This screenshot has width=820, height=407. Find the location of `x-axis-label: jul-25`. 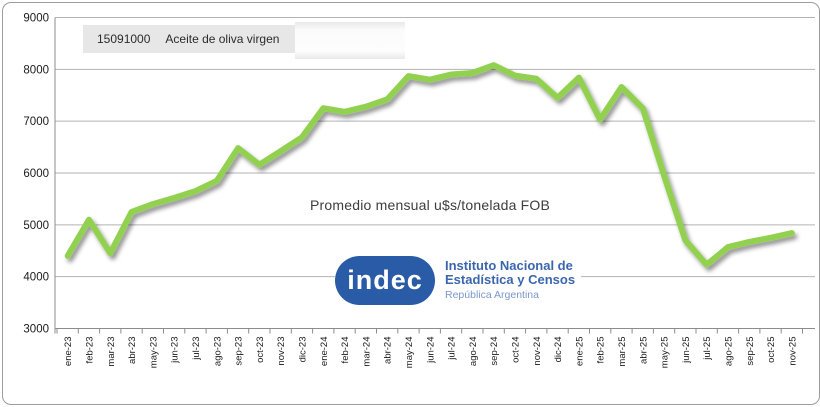

x-axis-label: jul-25 is located at coordinates (707, 349).